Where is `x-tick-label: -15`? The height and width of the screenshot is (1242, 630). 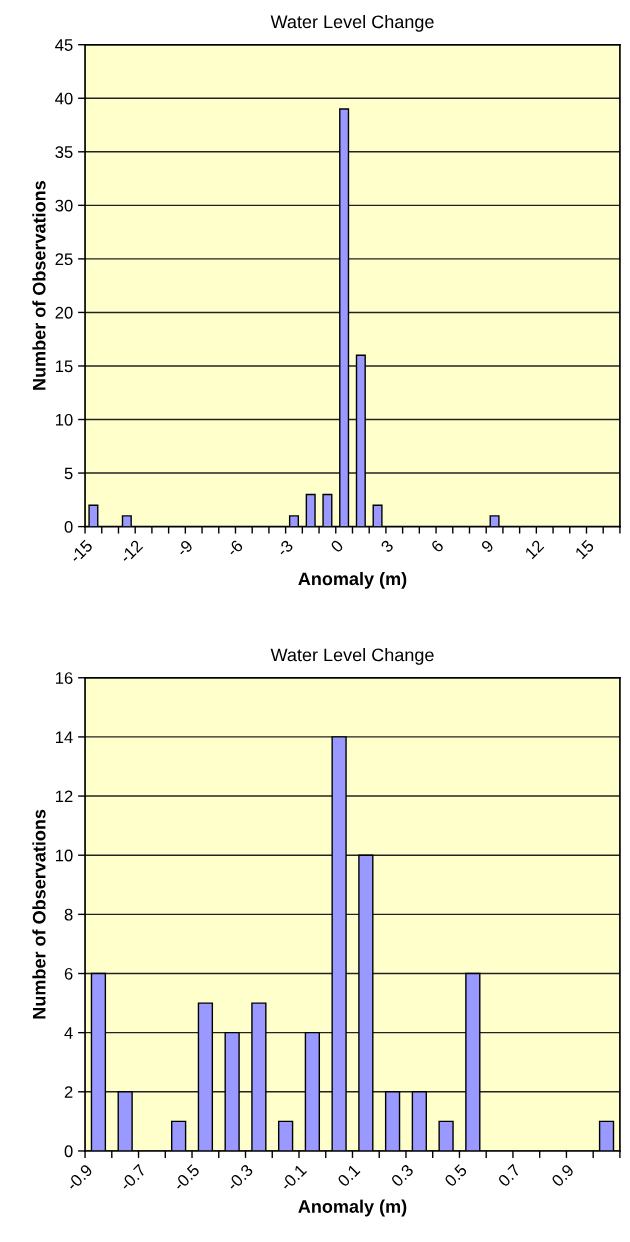
x-tick-label: -15 is located at coordinates (81, 551).